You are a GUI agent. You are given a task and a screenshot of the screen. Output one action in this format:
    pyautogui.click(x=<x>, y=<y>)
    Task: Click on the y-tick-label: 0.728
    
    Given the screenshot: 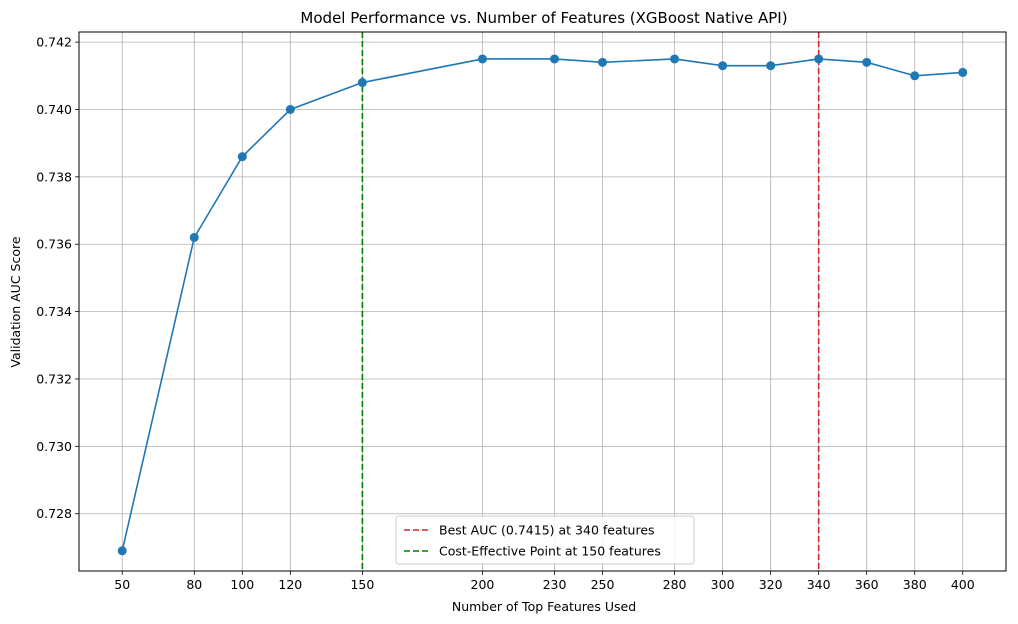 What is the action you would take?
    pyautogui.click(x=54, y=513)
    